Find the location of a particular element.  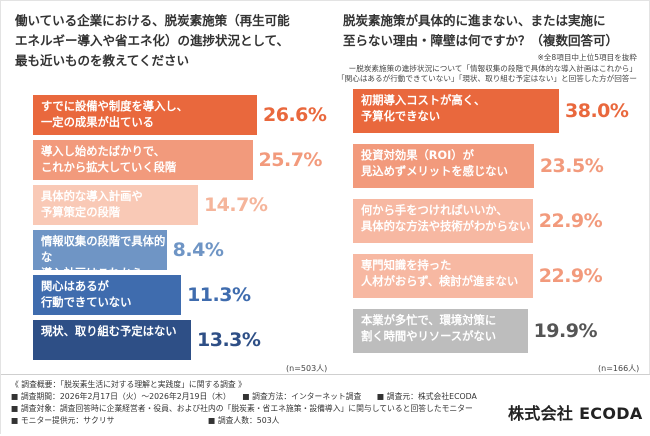

bar-0-5: 現状、取り組む予定はない is located at coordinates (112, 340).